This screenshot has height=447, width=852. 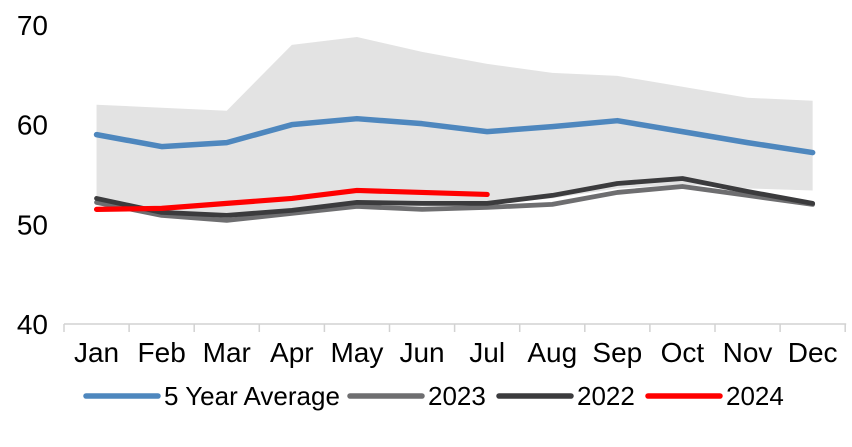 What do you see at coordinates (32, 224) in the screenshot?
I see `y-axis-label: 50` at bounding box center [32, 224].